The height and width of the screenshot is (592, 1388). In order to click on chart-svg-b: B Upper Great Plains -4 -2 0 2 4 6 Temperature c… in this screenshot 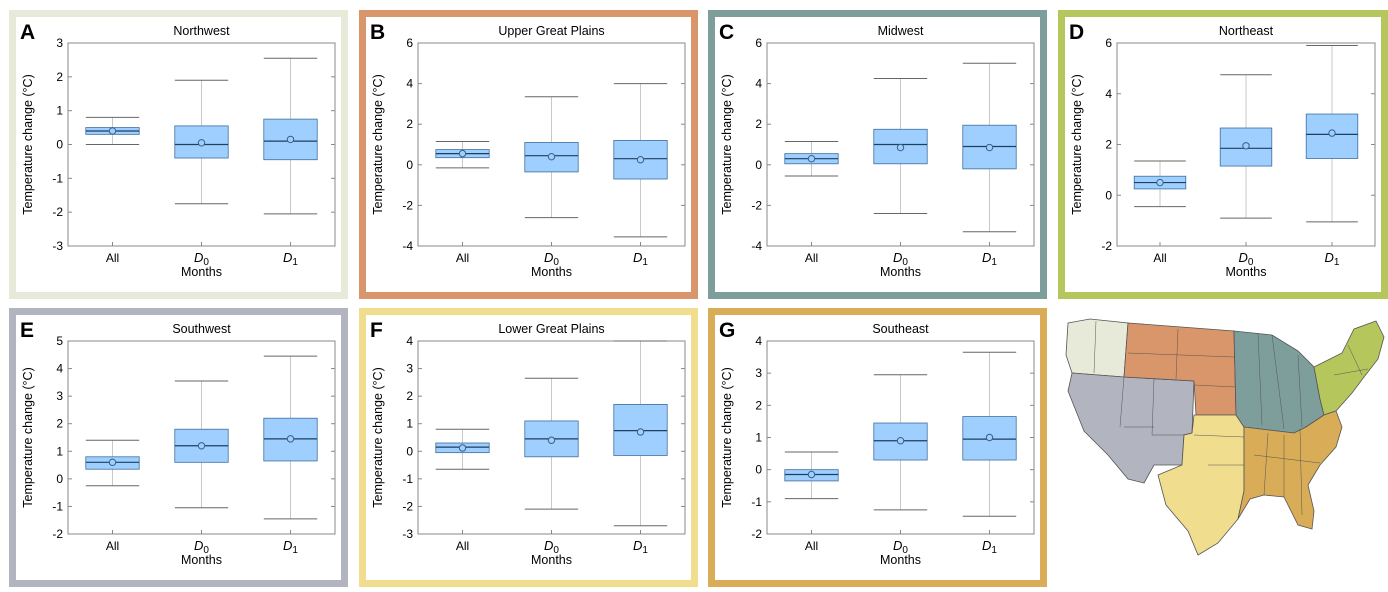, I will do `click(528, 150)`.